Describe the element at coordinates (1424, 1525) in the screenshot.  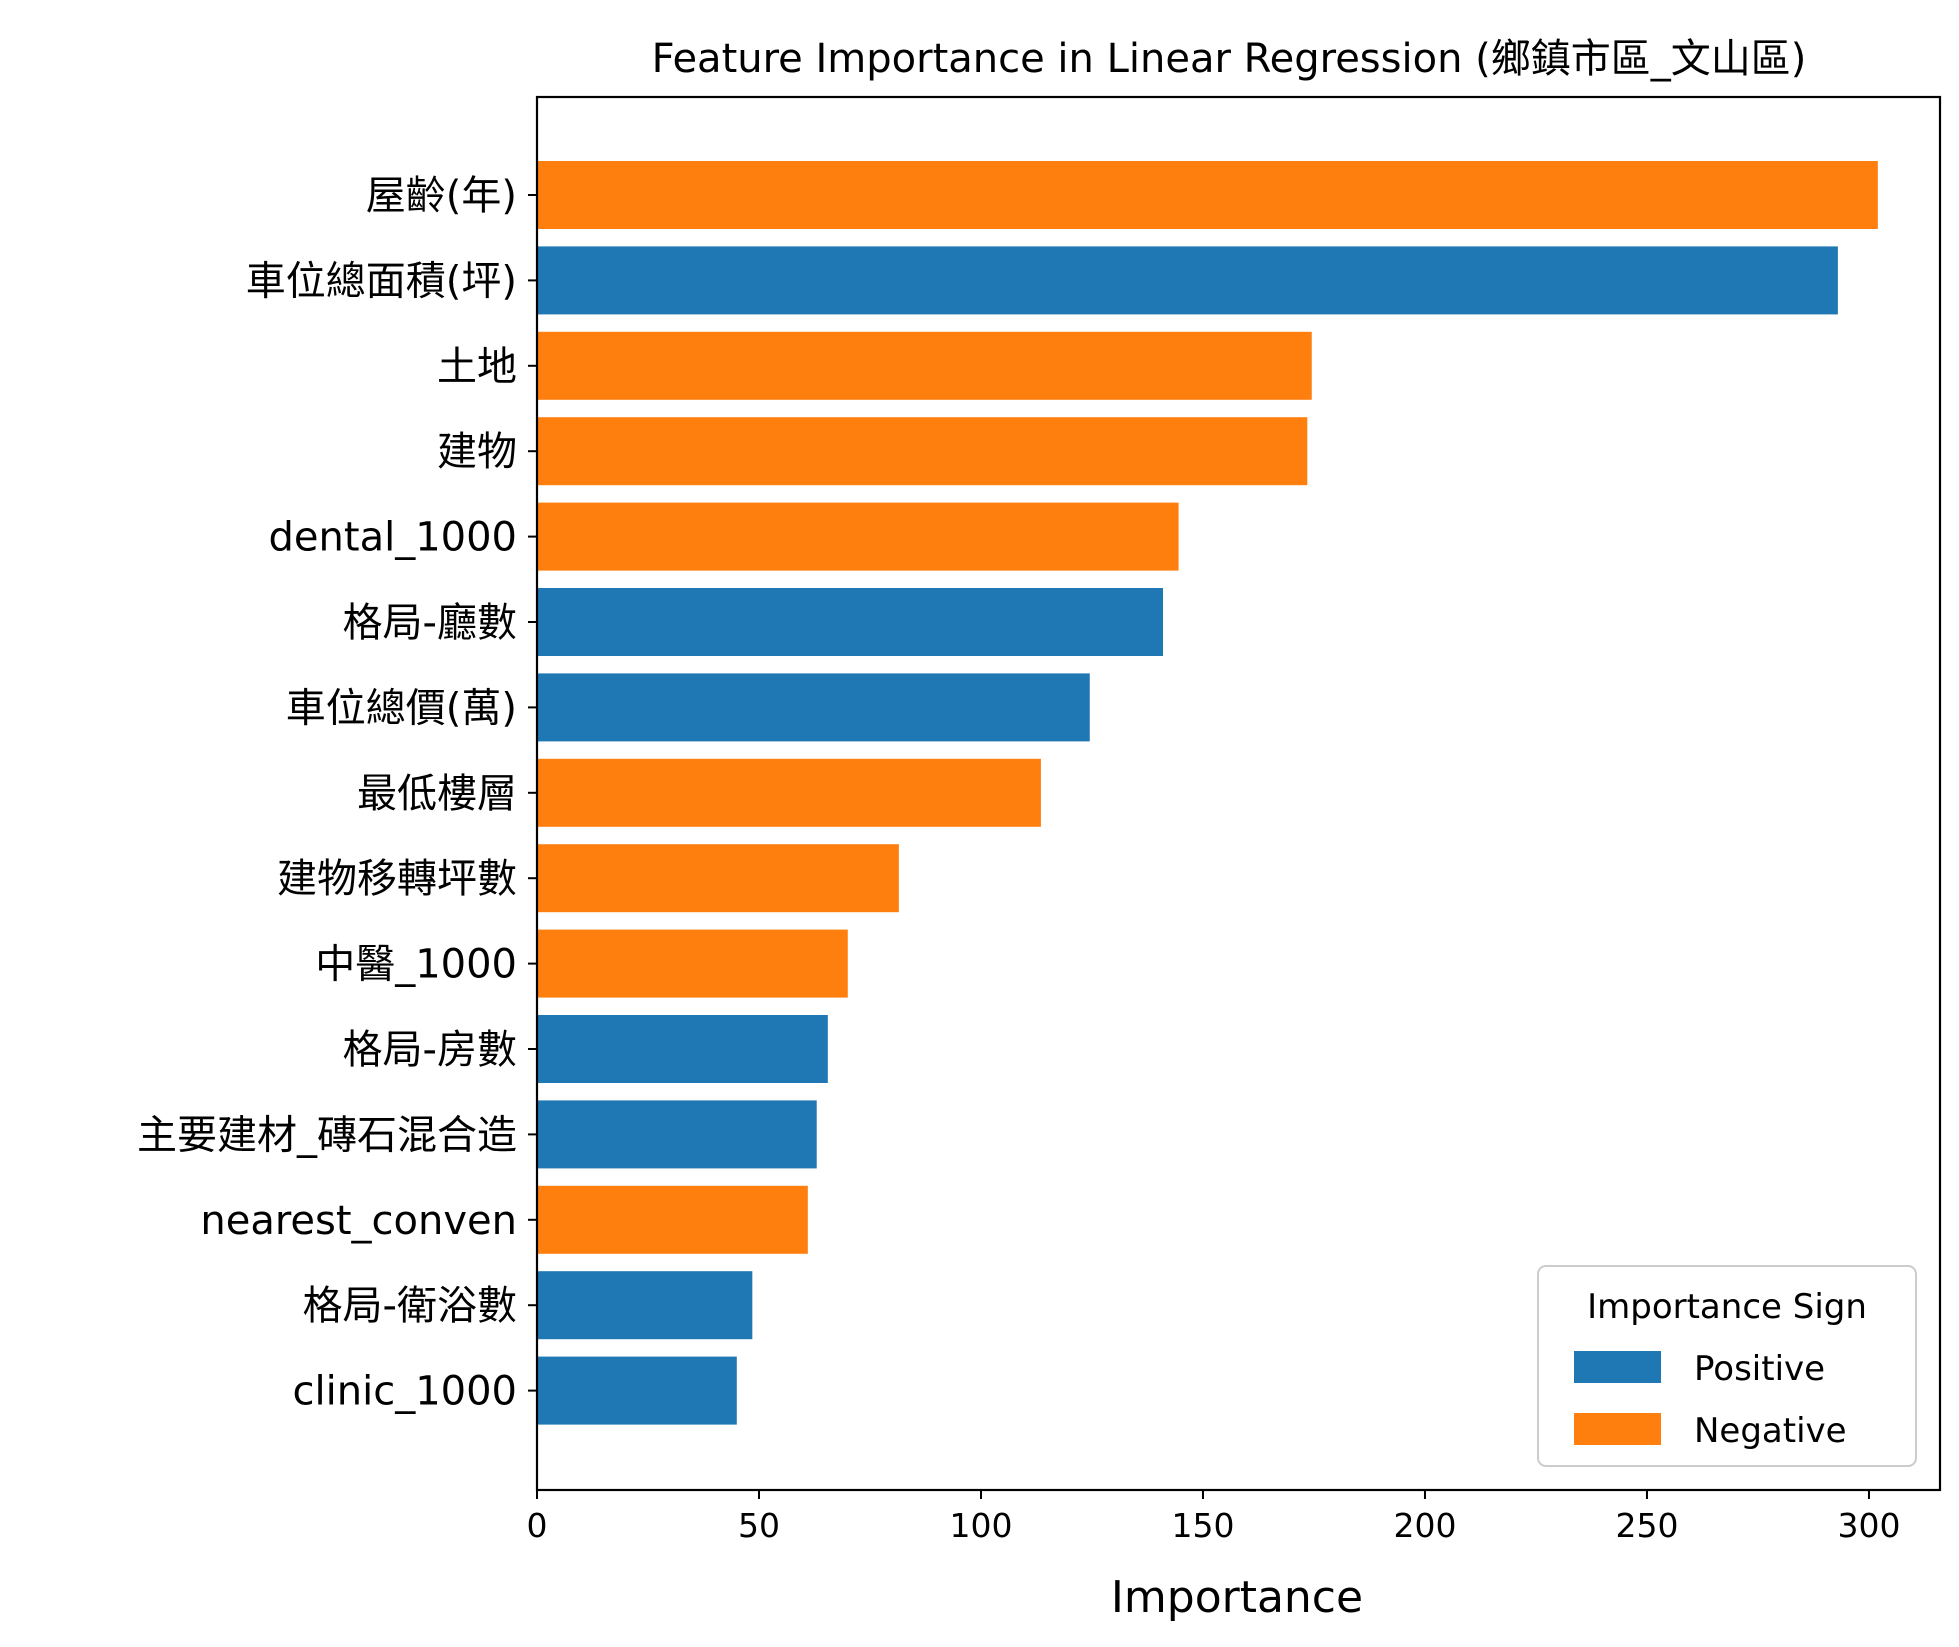
I see `x-tick-label: 200` at that location.